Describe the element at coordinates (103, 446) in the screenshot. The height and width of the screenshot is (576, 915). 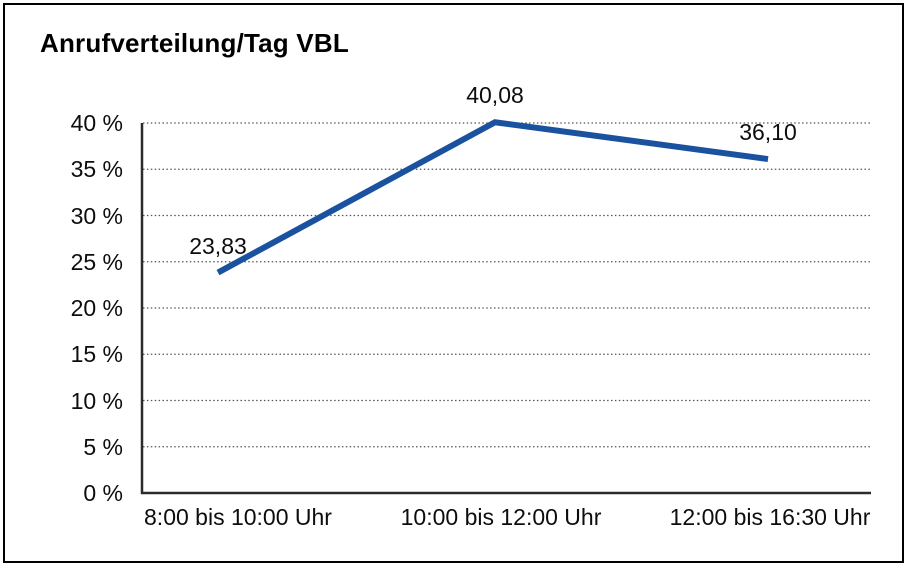
I see `y-tick-label: 5 %` at that location.